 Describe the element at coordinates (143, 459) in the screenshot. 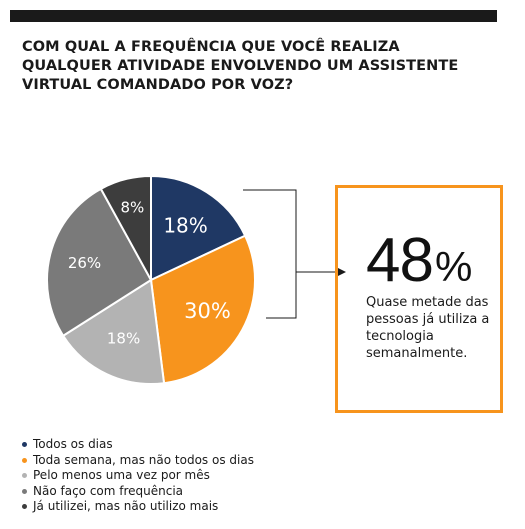

I see `legend-label: Toda semana, mas não todos os dias` at that location.